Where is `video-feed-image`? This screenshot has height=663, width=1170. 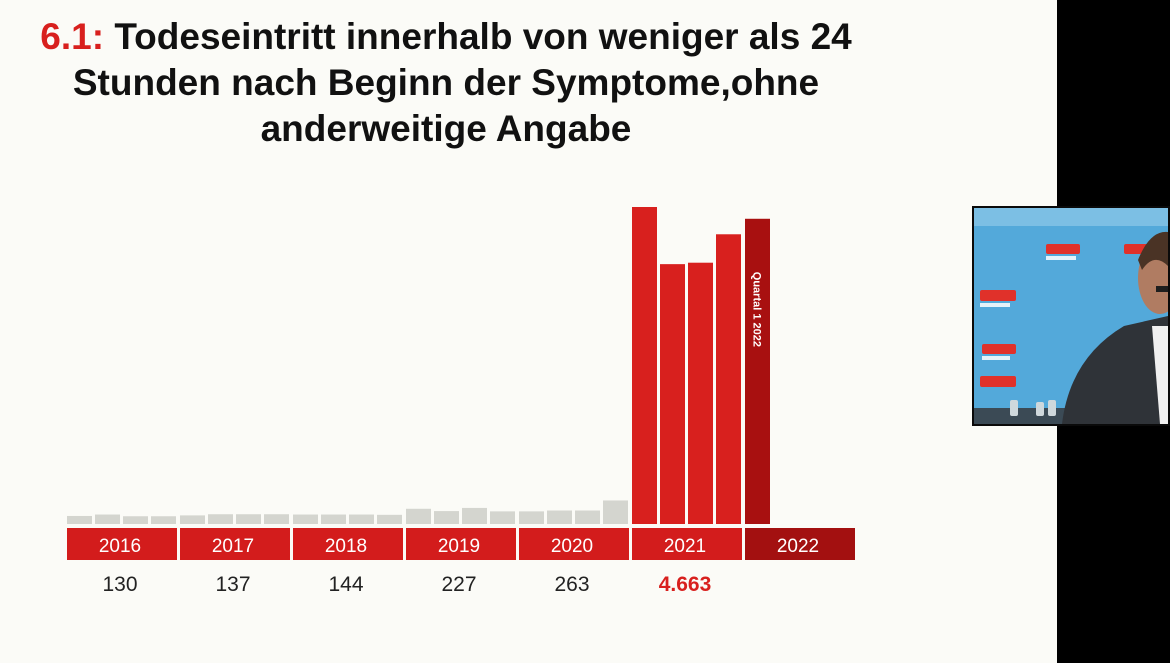 video-feed-image is located at coordinates (1071, 316).